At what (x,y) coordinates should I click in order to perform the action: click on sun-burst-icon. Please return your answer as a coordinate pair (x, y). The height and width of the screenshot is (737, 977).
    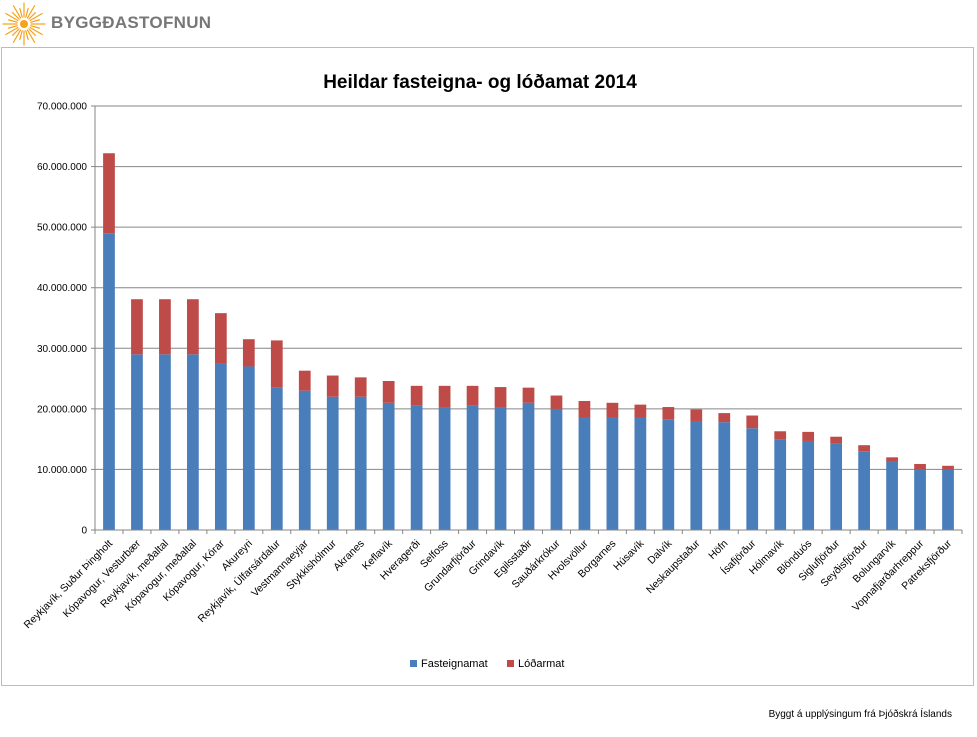
    Looking at the image, I should click on (24, 24).